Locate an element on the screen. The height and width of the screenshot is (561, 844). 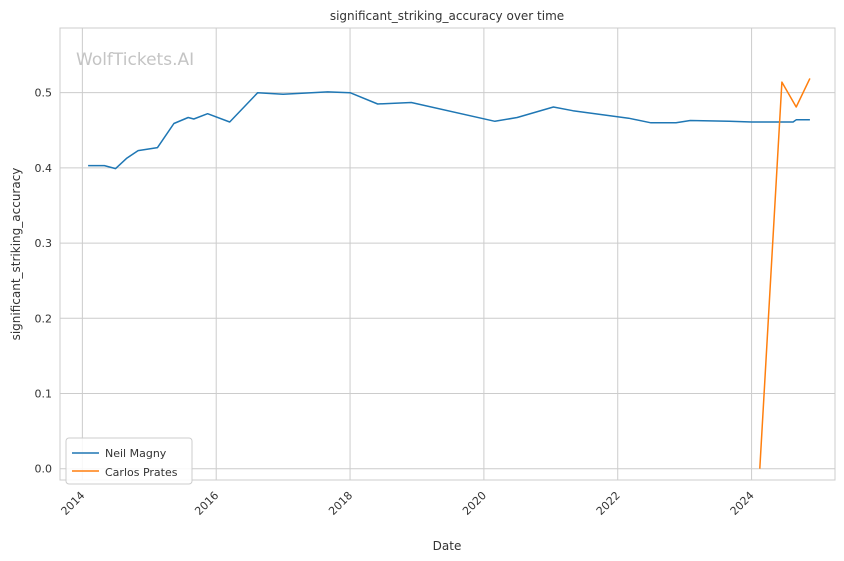
y-axis-label: significant_striking_accuracy is located at coordinates (16, 254).